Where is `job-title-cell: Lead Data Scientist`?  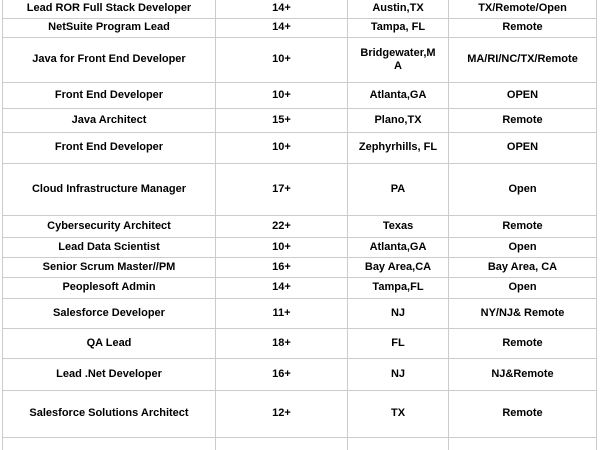 job-title-cell: Lead Data Scientist is located at coordinates (109, 247).